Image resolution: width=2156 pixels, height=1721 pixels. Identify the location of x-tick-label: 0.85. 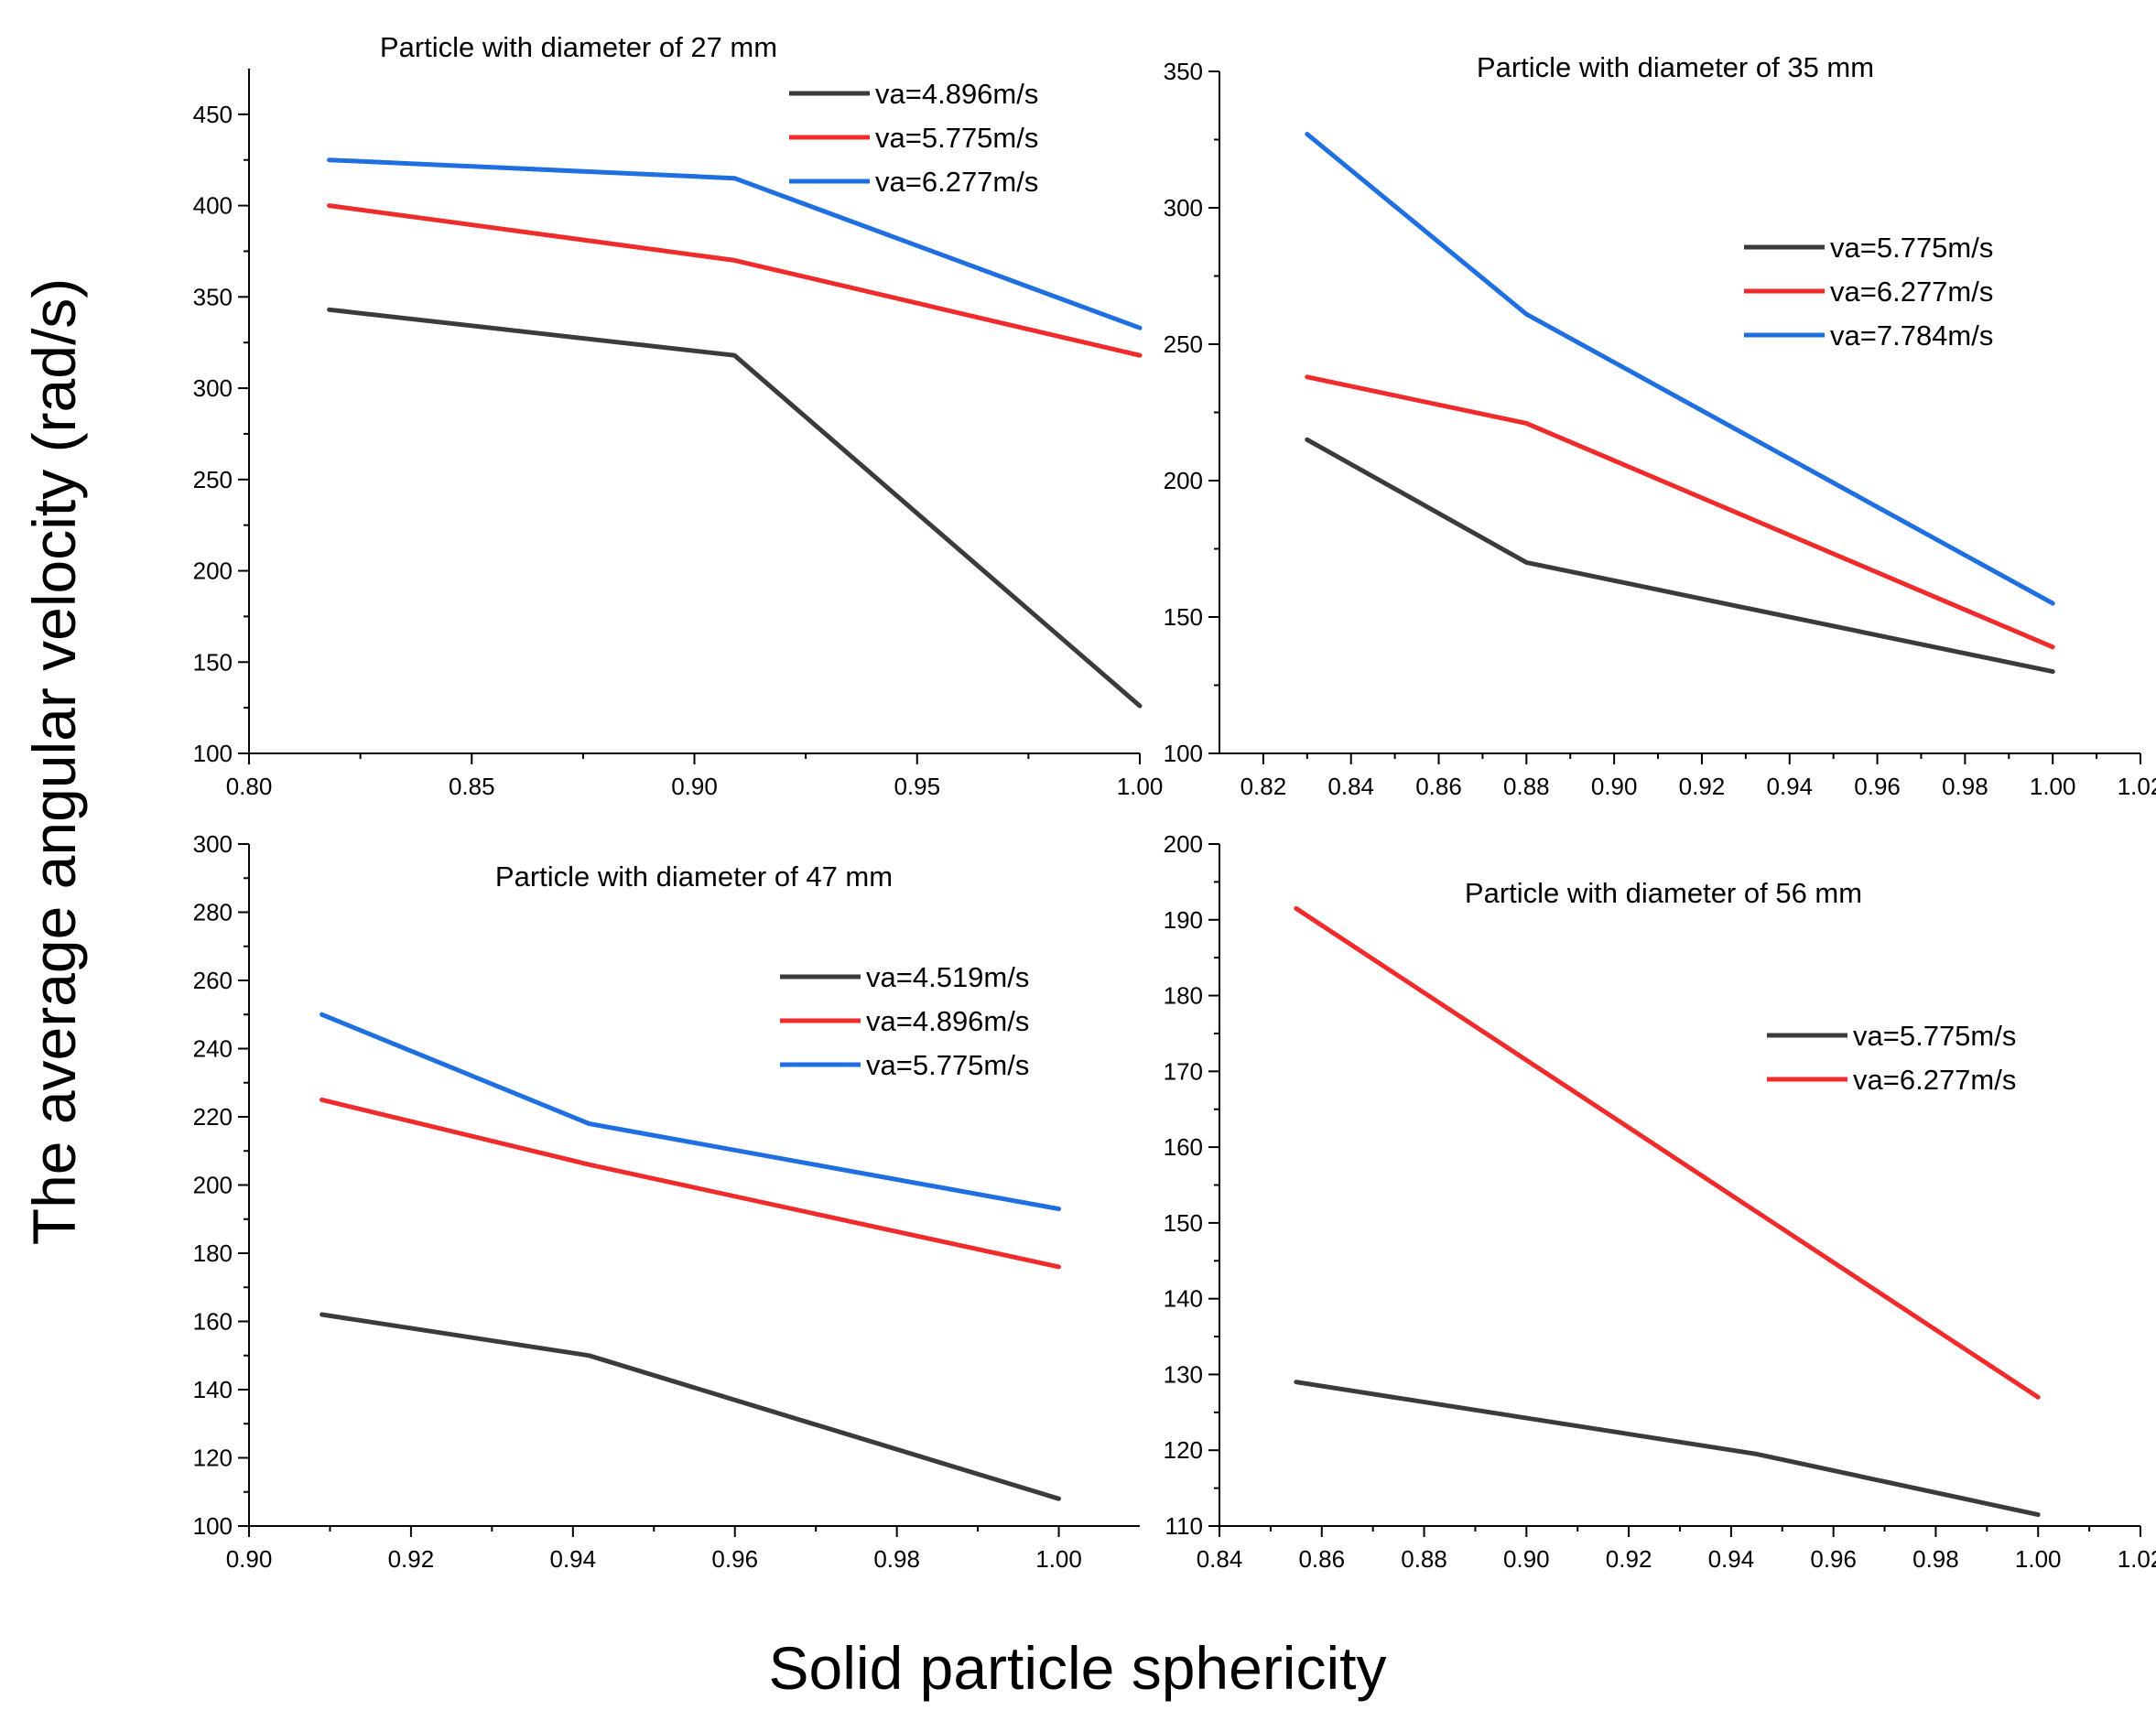
(472, 786).